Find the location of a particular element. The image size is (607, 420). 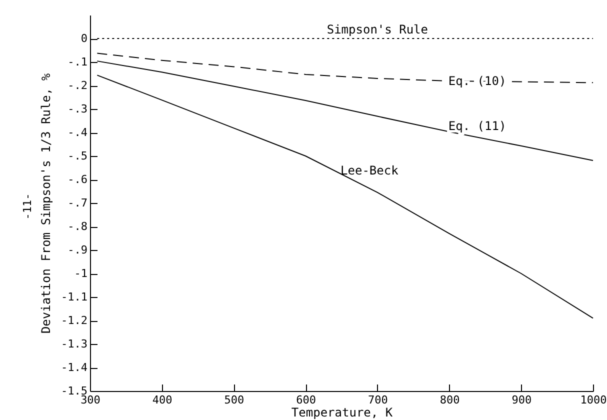

y-tick-label: -1 is located at coordinates (81, 273).